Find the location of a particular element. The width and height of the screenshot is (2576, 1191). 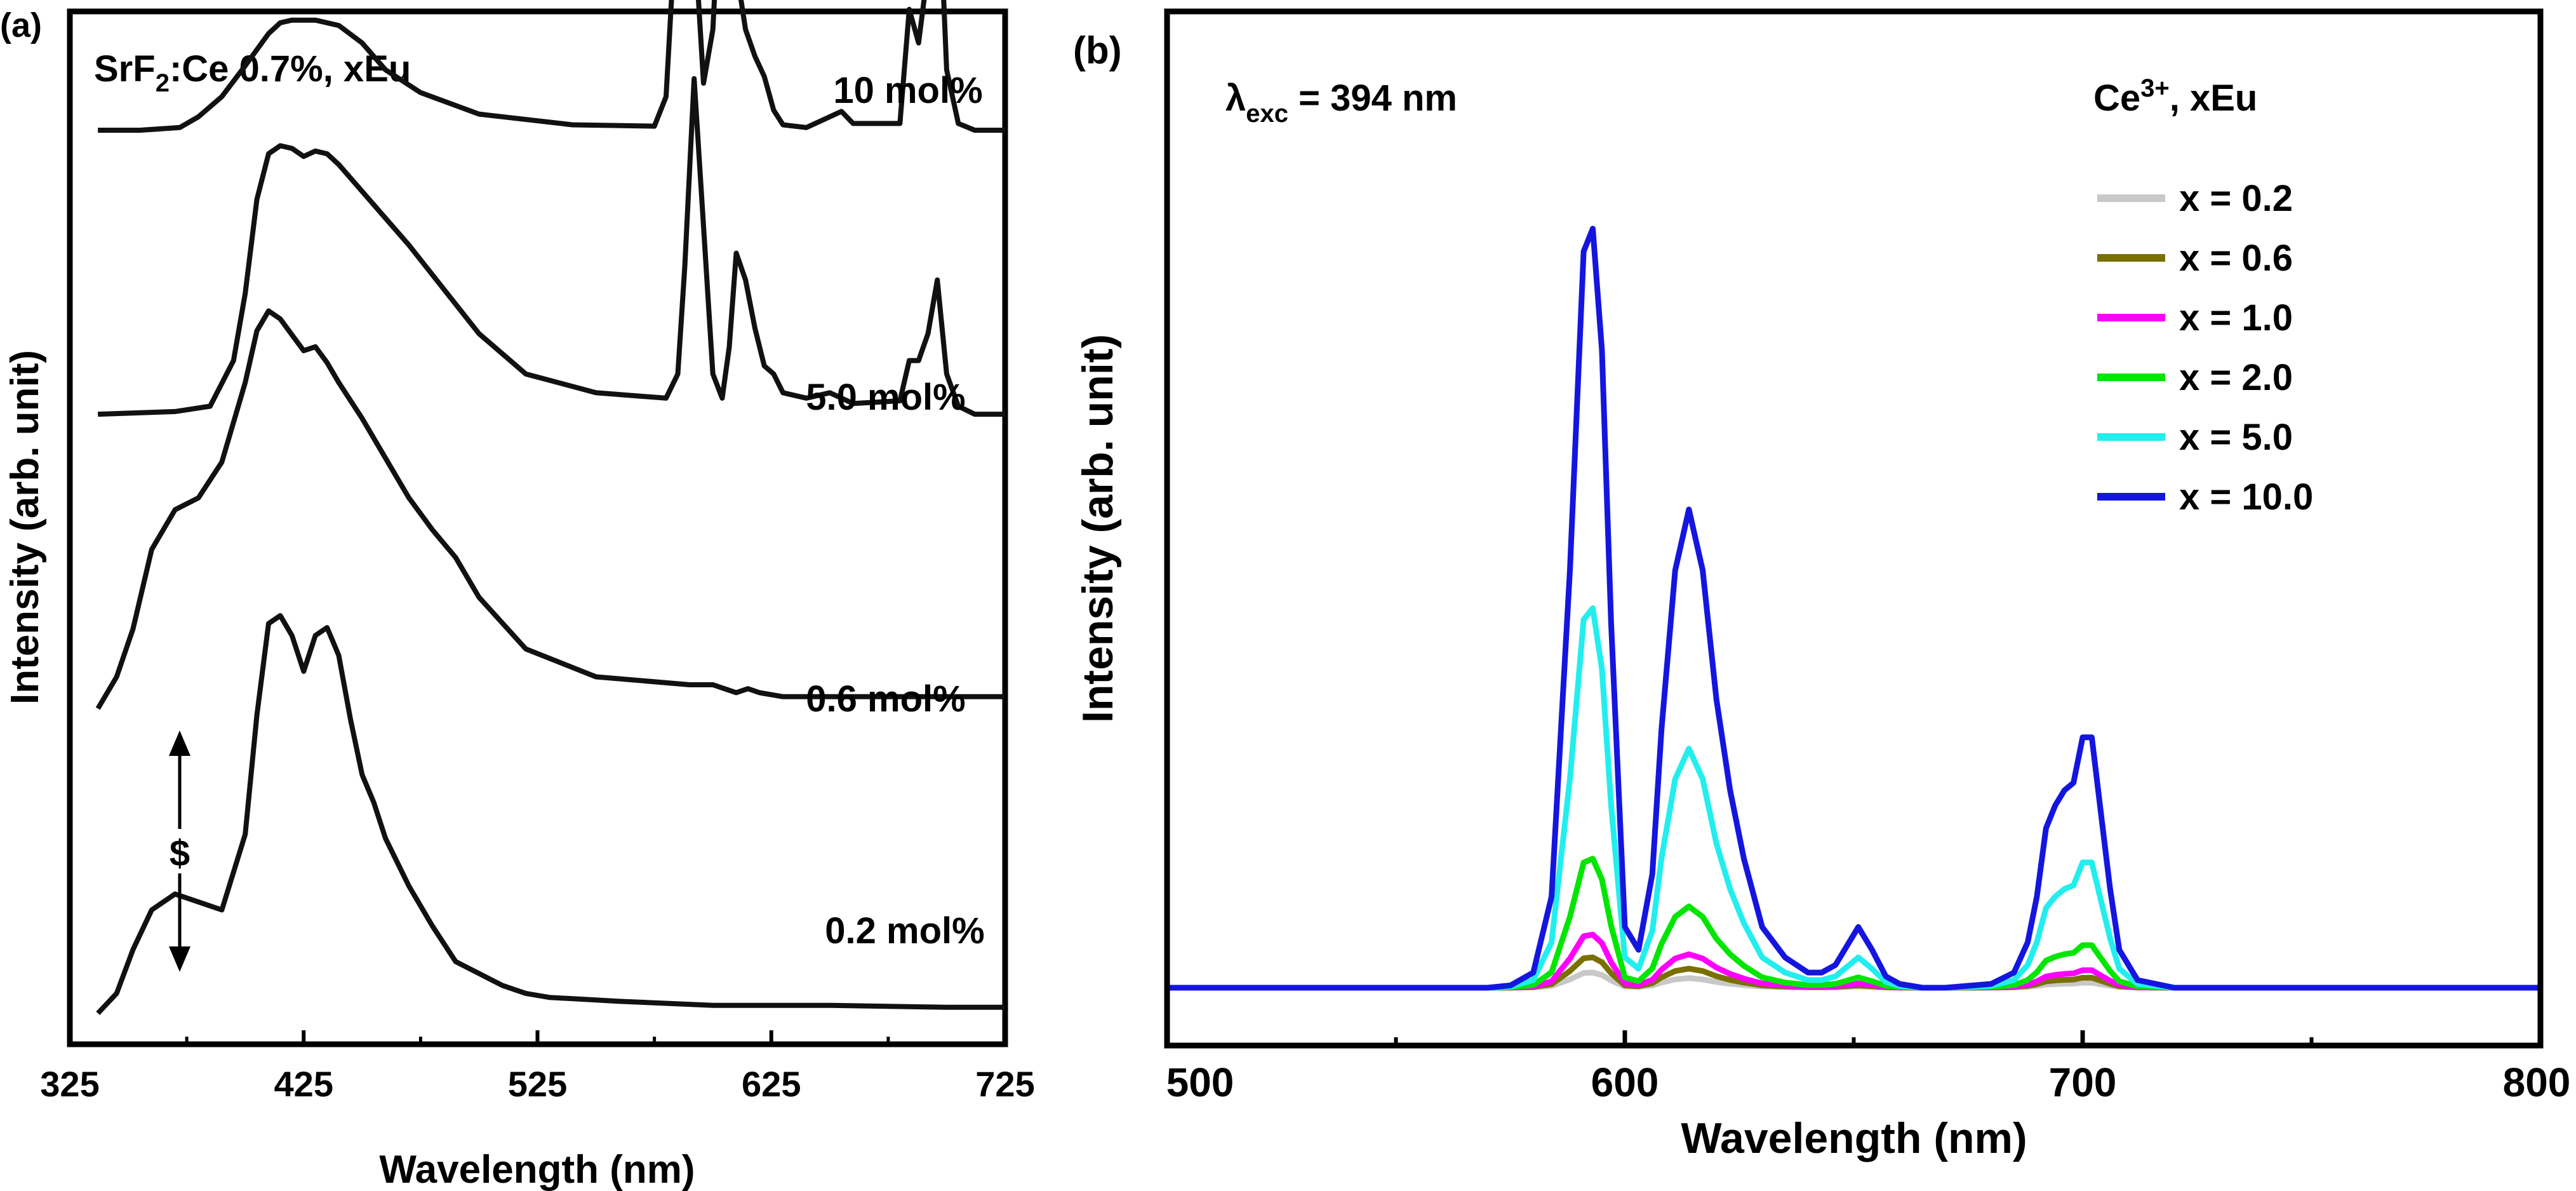

panel-b-x-tick-label: 600 is located at coordinates (1625, 1082).